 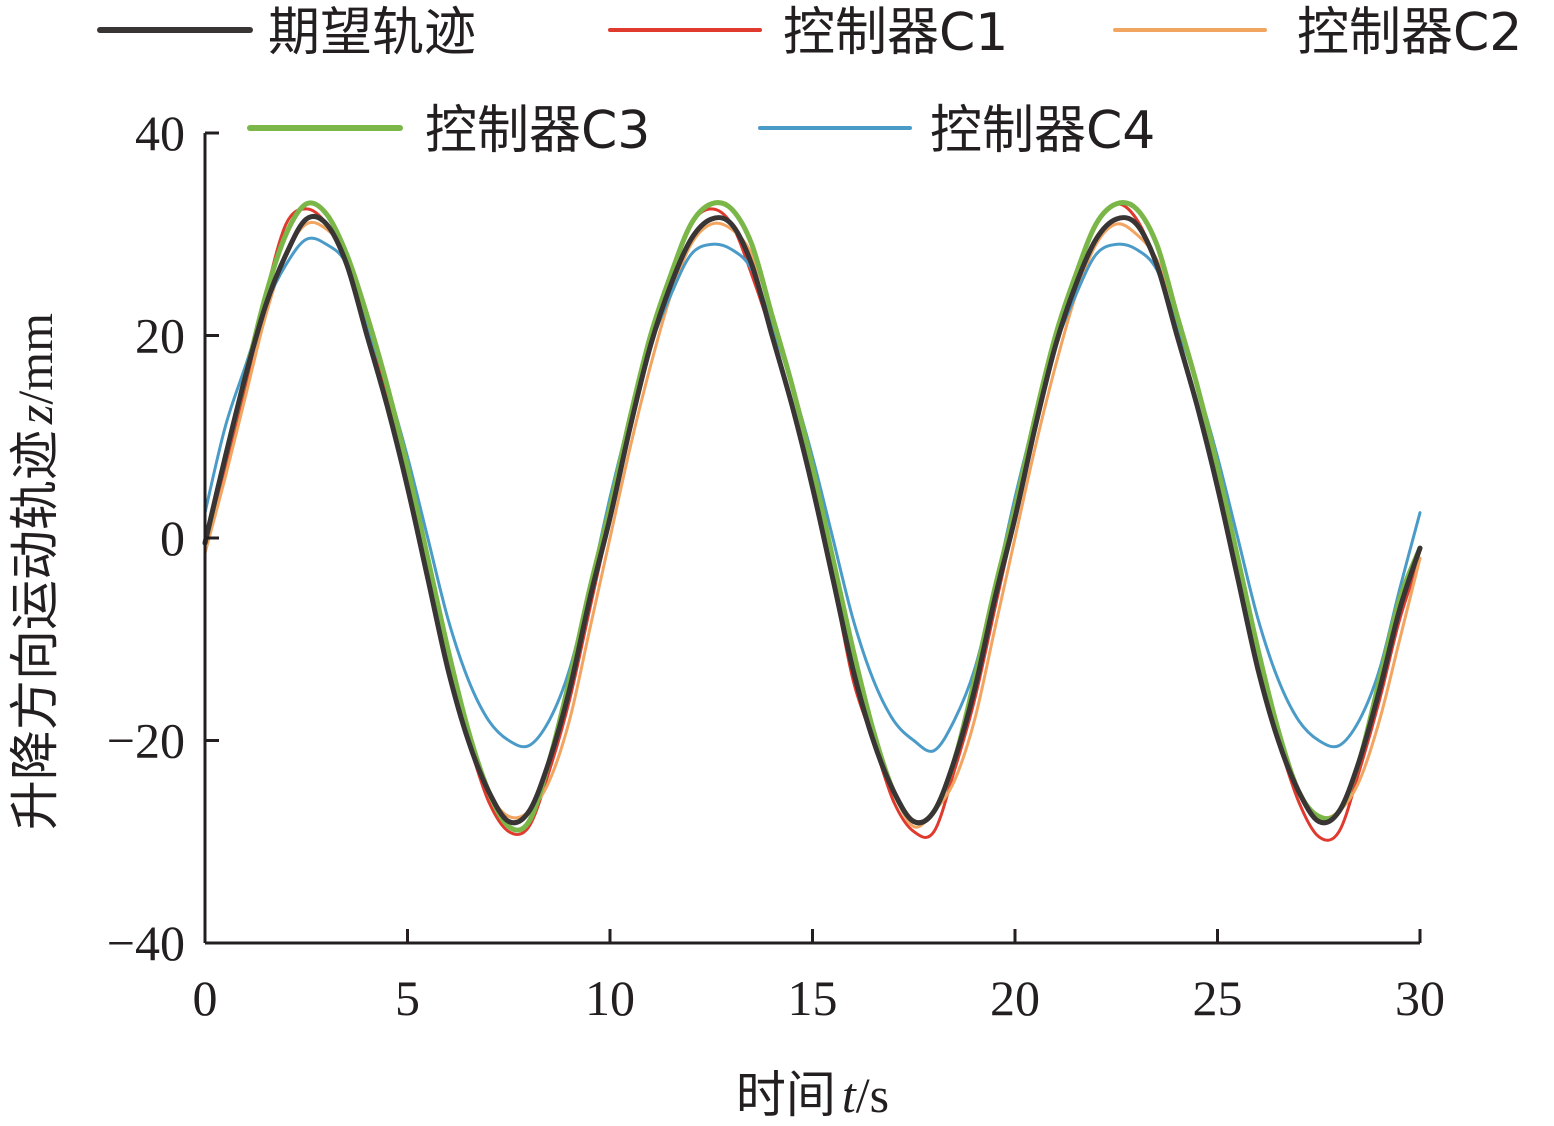 I want to click on x-axis-ticks: 0 5 10 15 20 25 30, so click(x=819, y=977).